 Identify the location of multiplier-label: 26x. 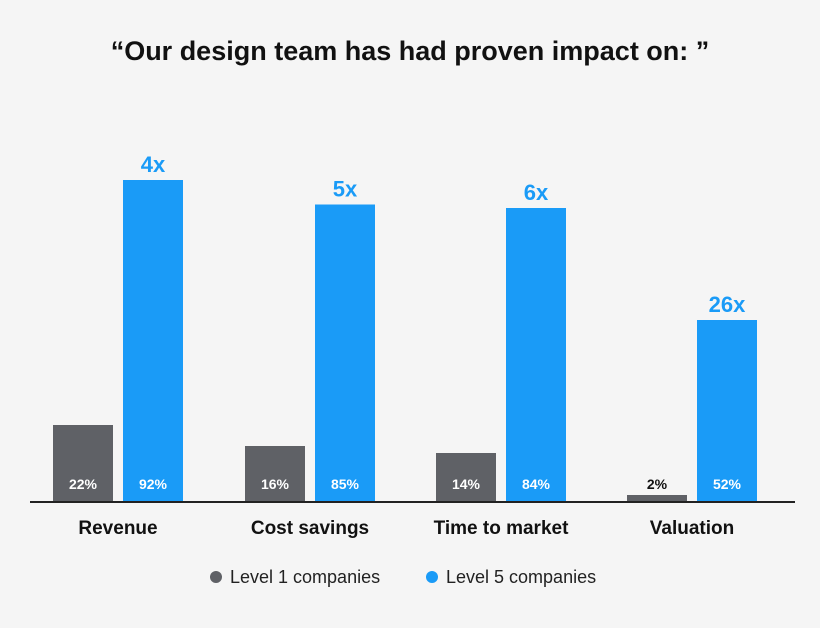
(727, 304).